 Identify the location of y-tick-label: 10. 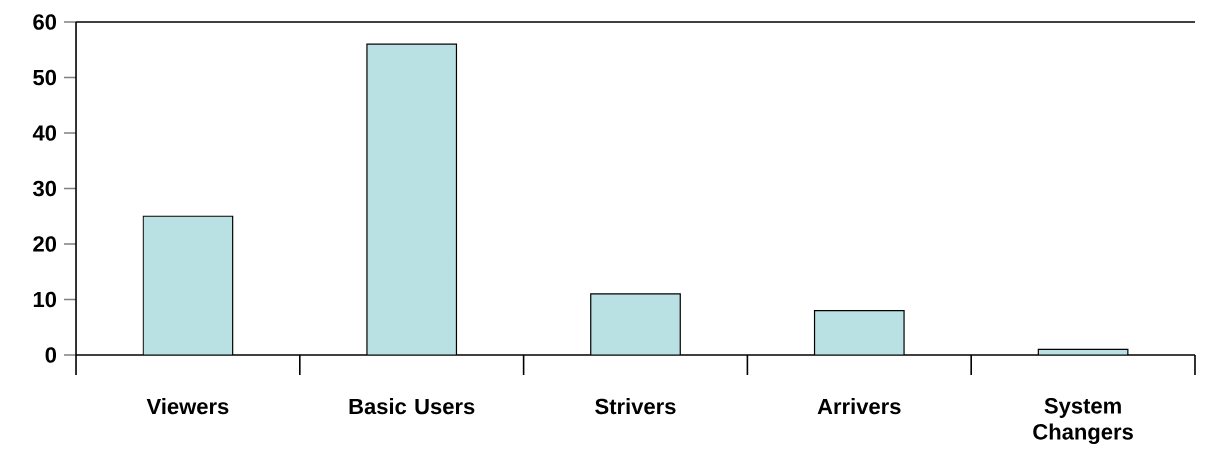
(45, 299).